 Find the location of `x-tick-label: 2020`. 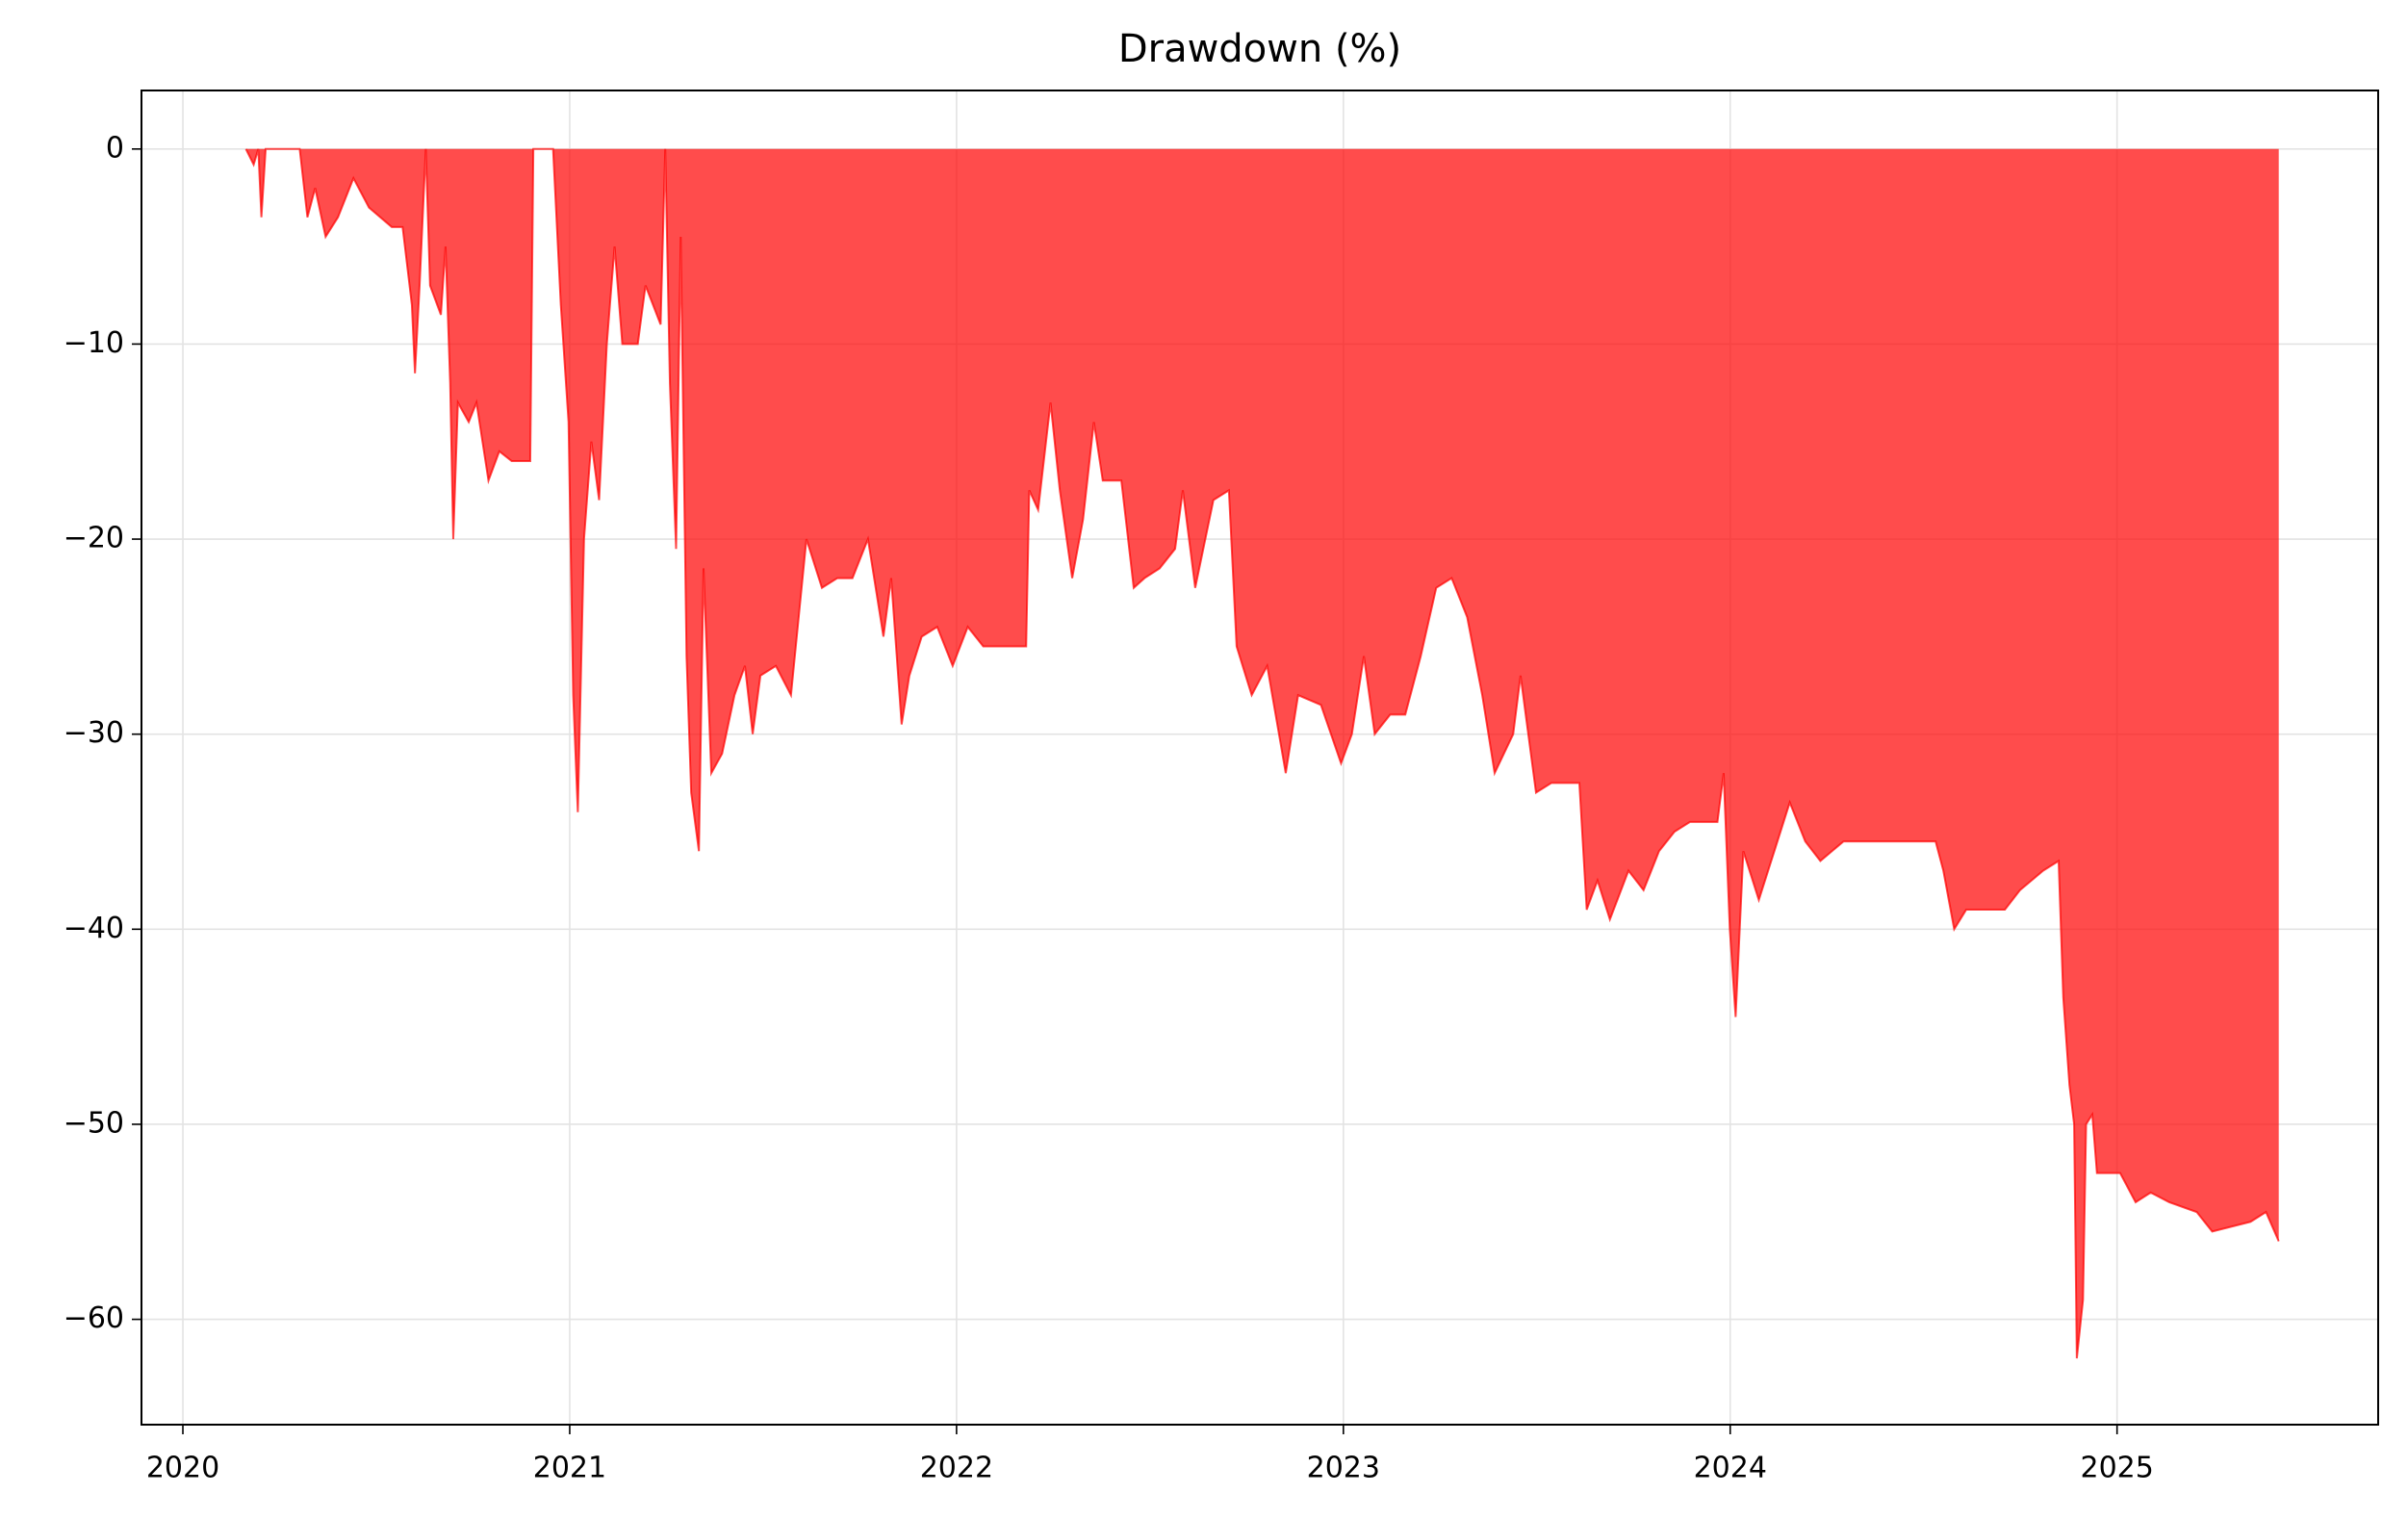

x-tick-label: 2020 is located at coordinates (182, 1468).